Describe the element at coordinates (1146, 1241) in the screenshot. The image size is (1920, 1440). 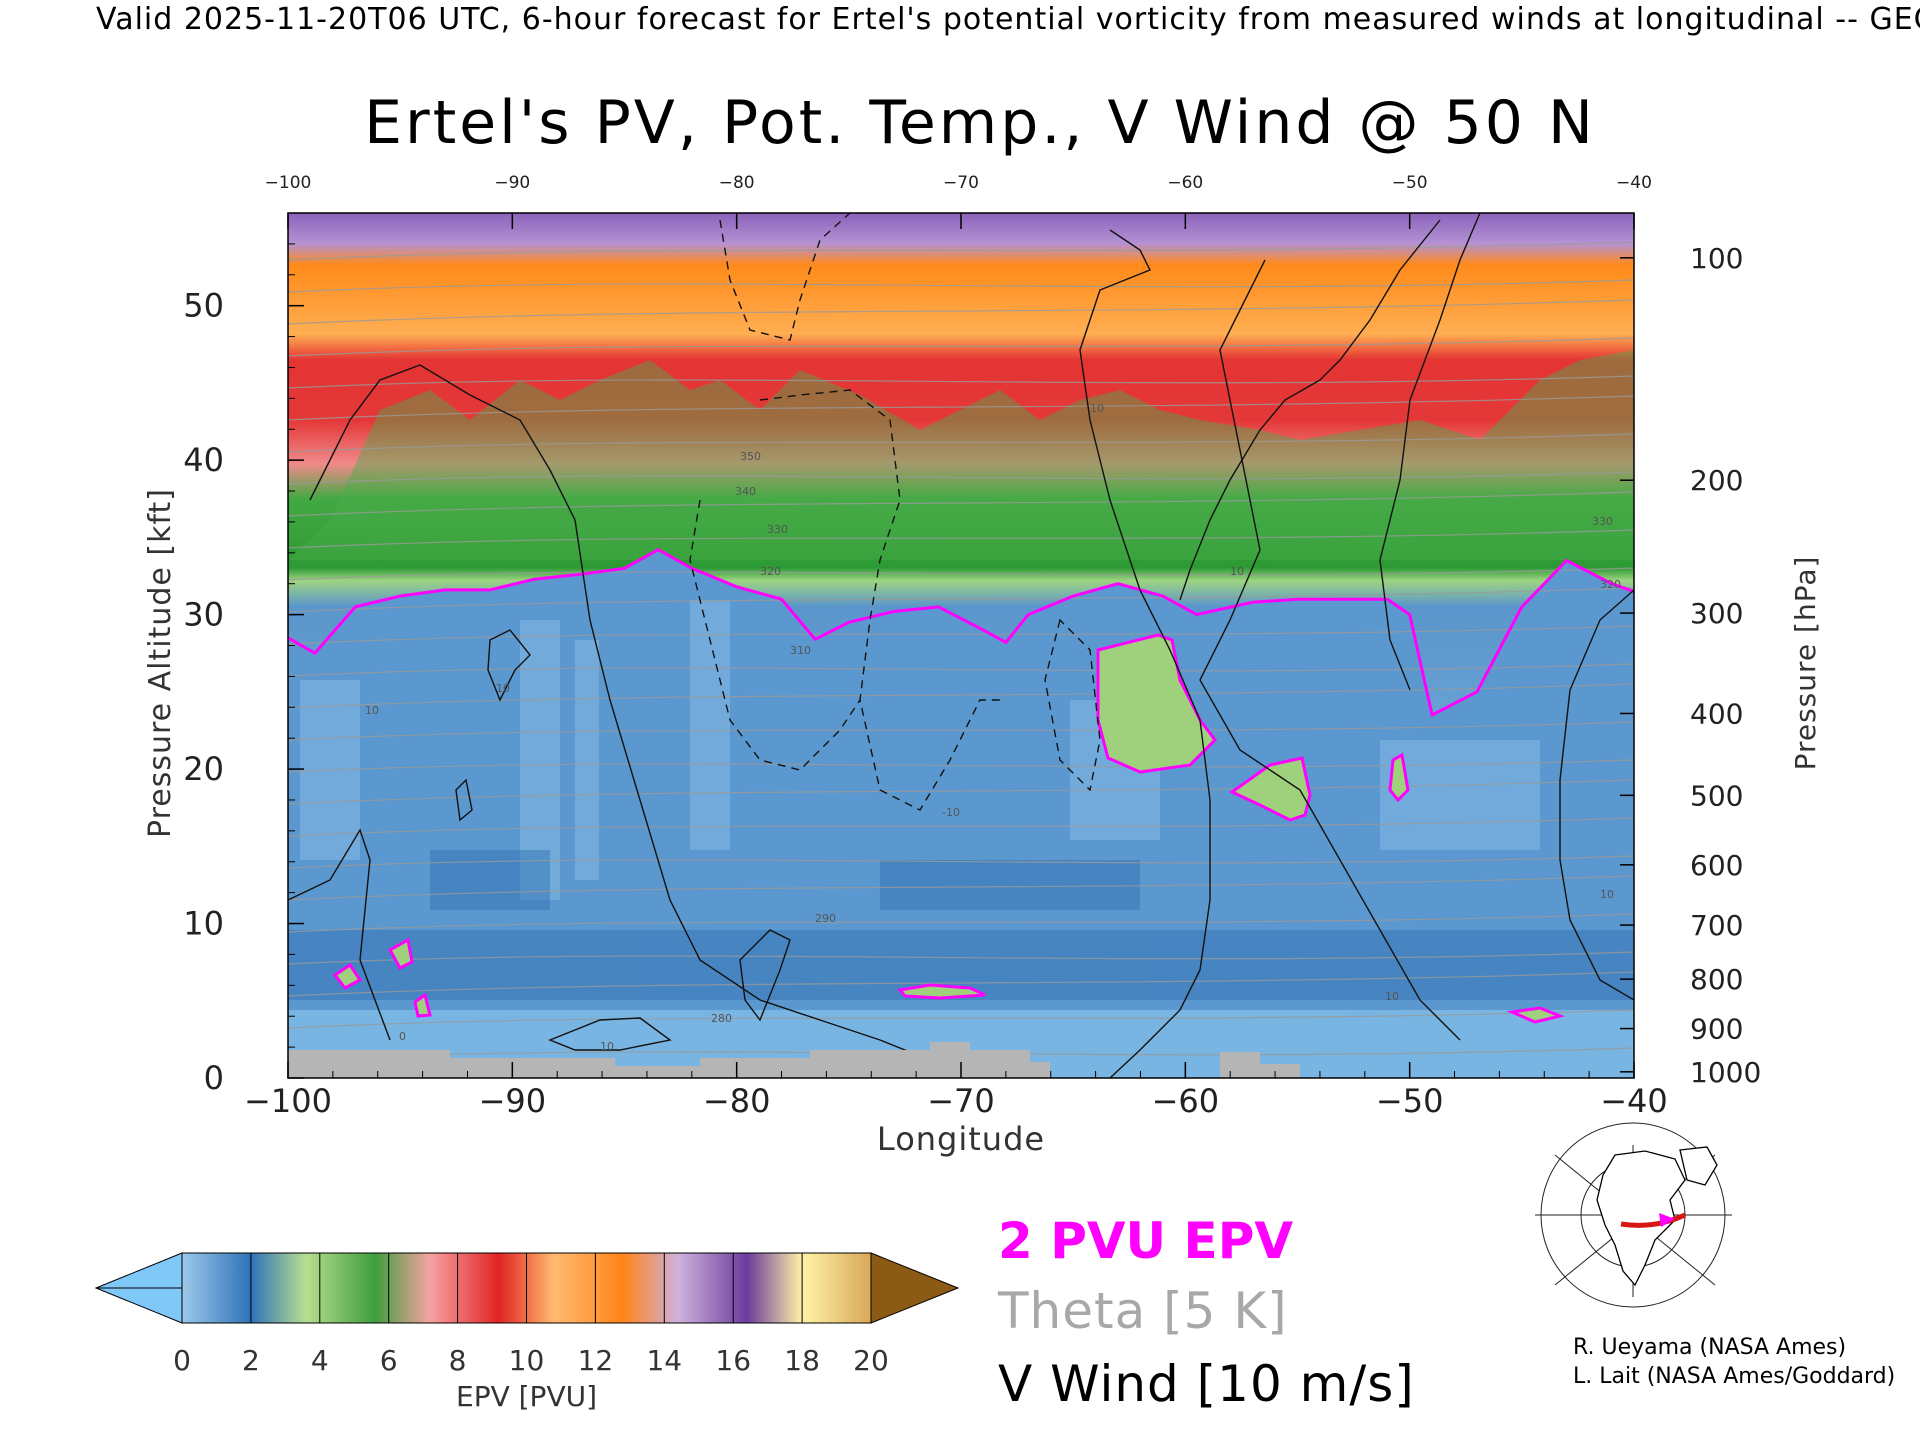
I see `legend-2pvu: 2 PVU EPV` at that location.